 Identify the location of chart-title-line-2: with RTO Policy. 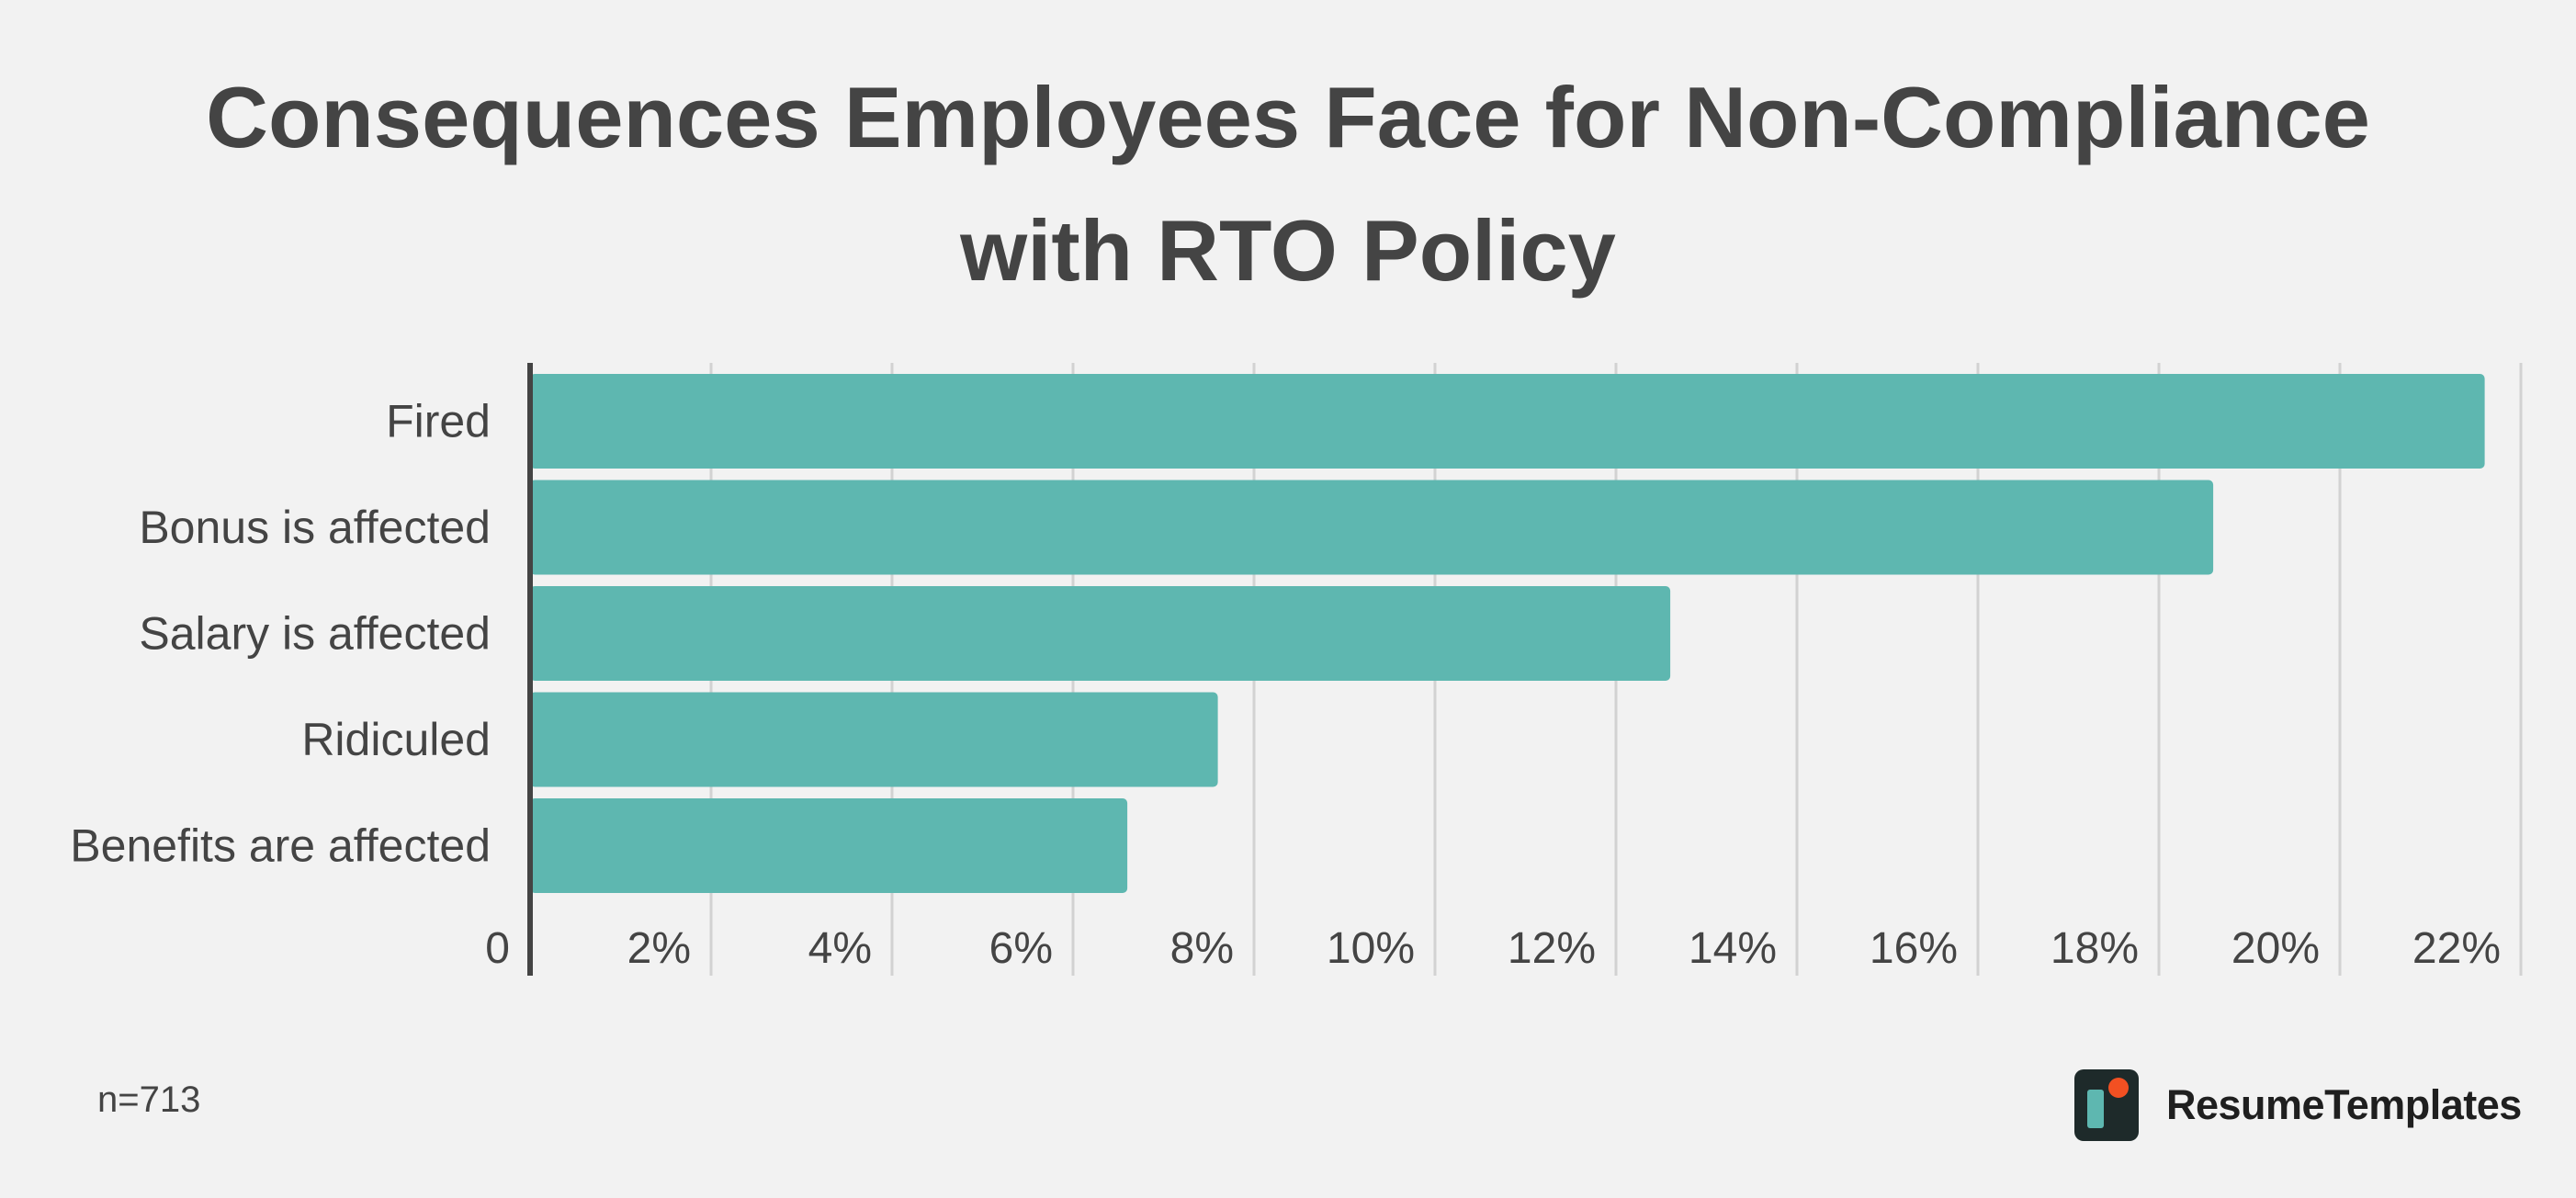
(1287, 251).